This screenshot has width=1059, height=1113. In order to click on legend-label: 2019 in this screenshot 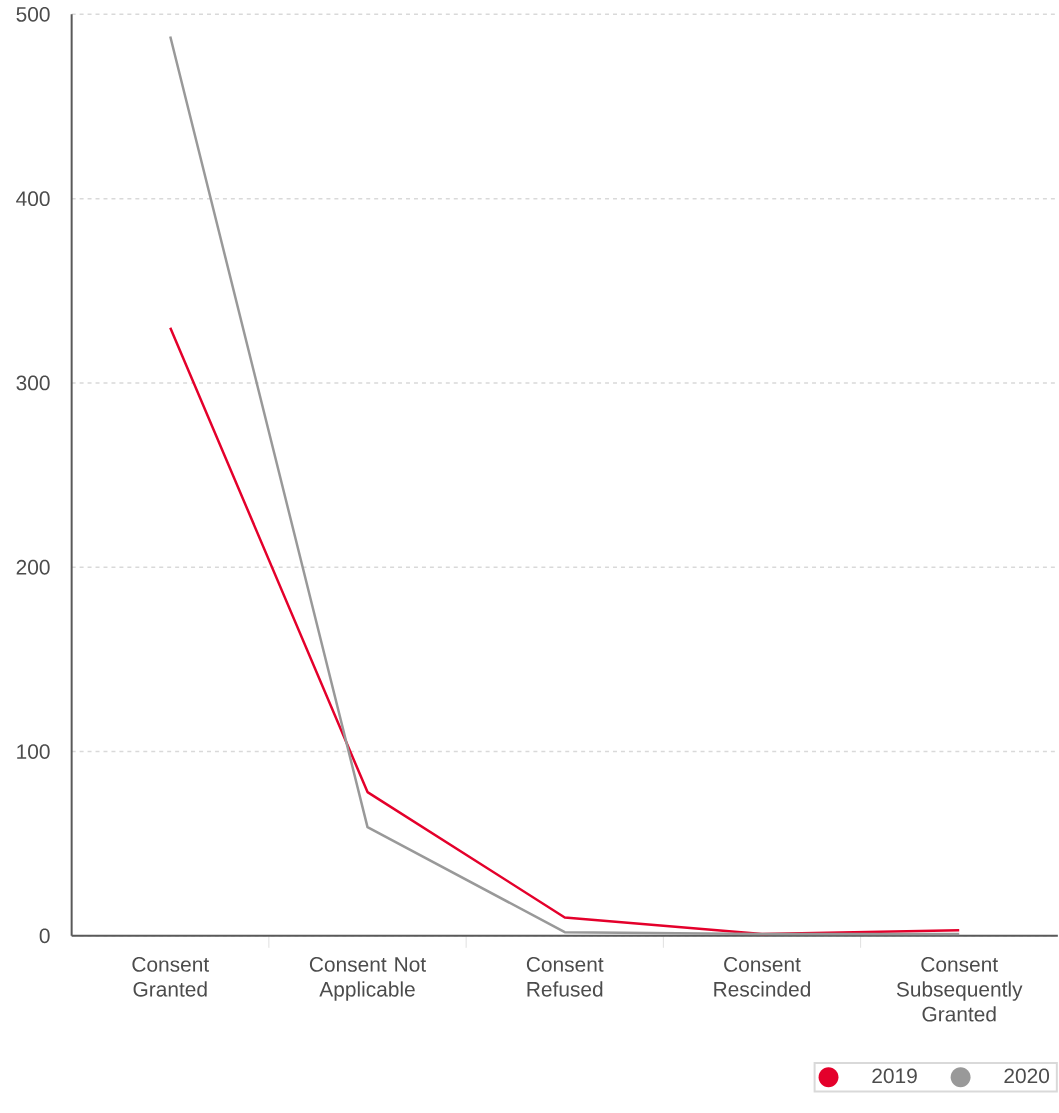, I will do `click(894, 1076)`.